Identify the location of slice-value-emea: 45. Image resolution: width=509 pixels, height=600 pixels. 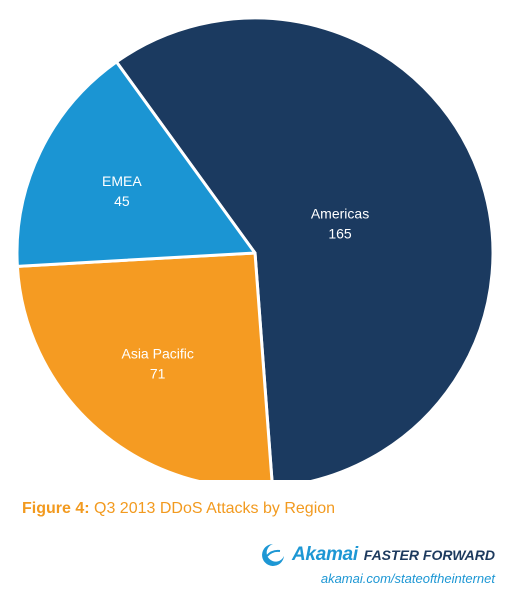
(122, 201).